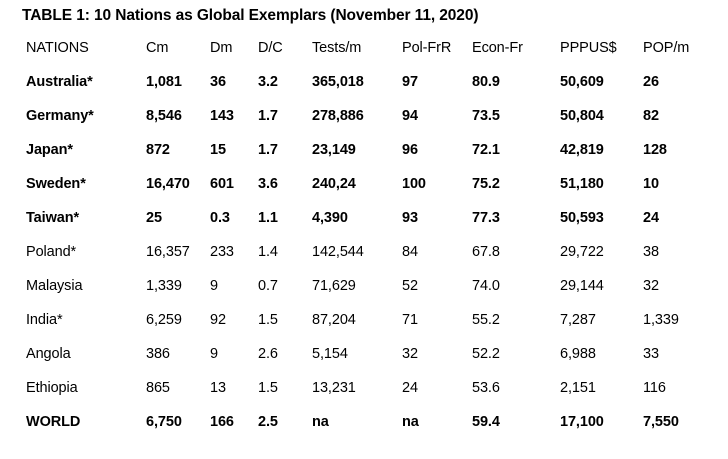 This screenshot has width=728, height=459. I want to click on cell-dc: 1.1, so click(268, 218).